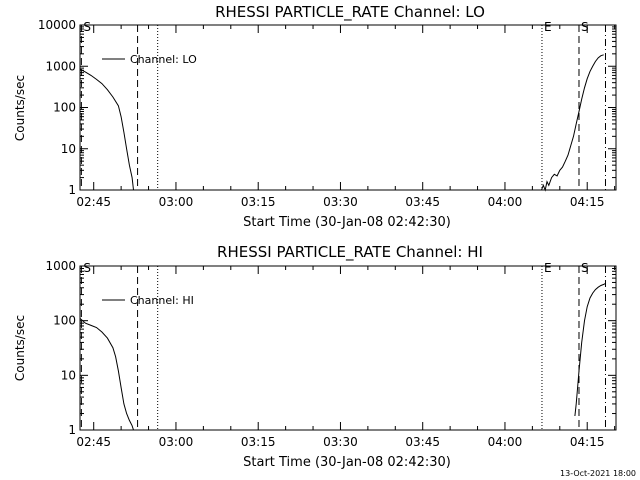 The image size is (640, 480). Describe the element at coordinates (162, 300) in the screenshot. I see `legend-label: Channel: HI` at that location.